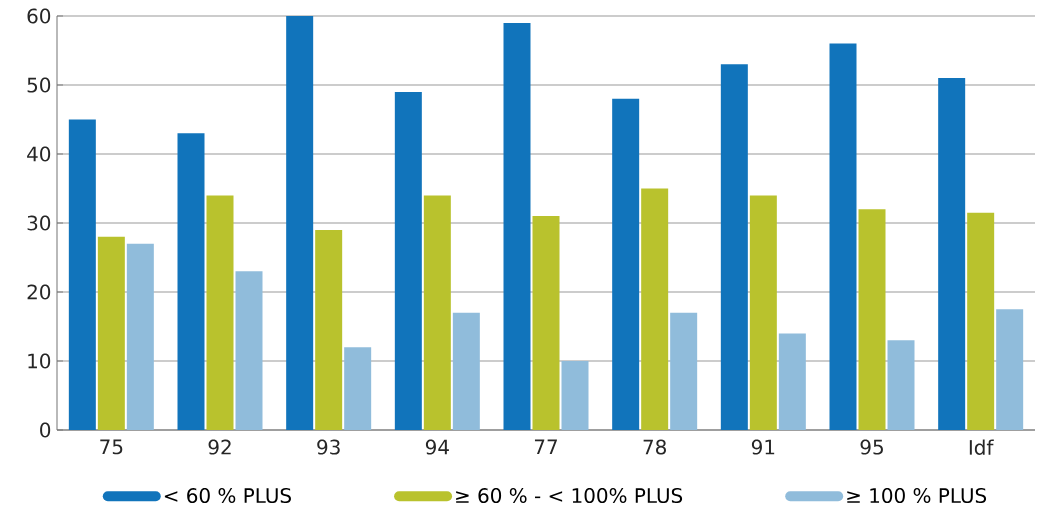 The image size is (1042, 522). I want to click on legend-label: < 60 % PLUS, so click(227, 496).